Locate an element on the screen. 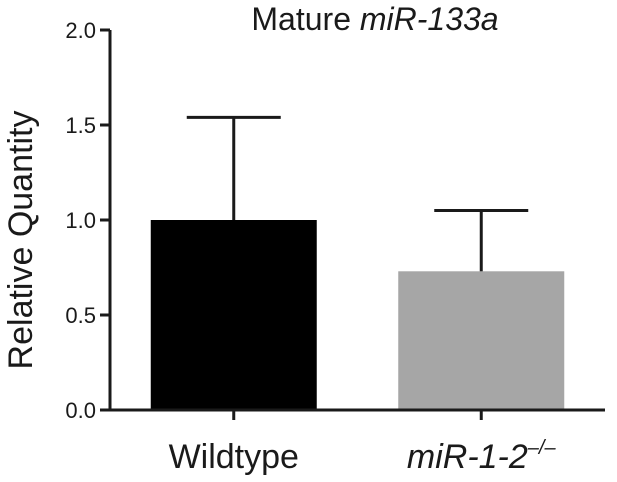 The height and width of the screenshot is (482, 617). chart-title: Mature miR-133a is located at coordinates (374, 19).